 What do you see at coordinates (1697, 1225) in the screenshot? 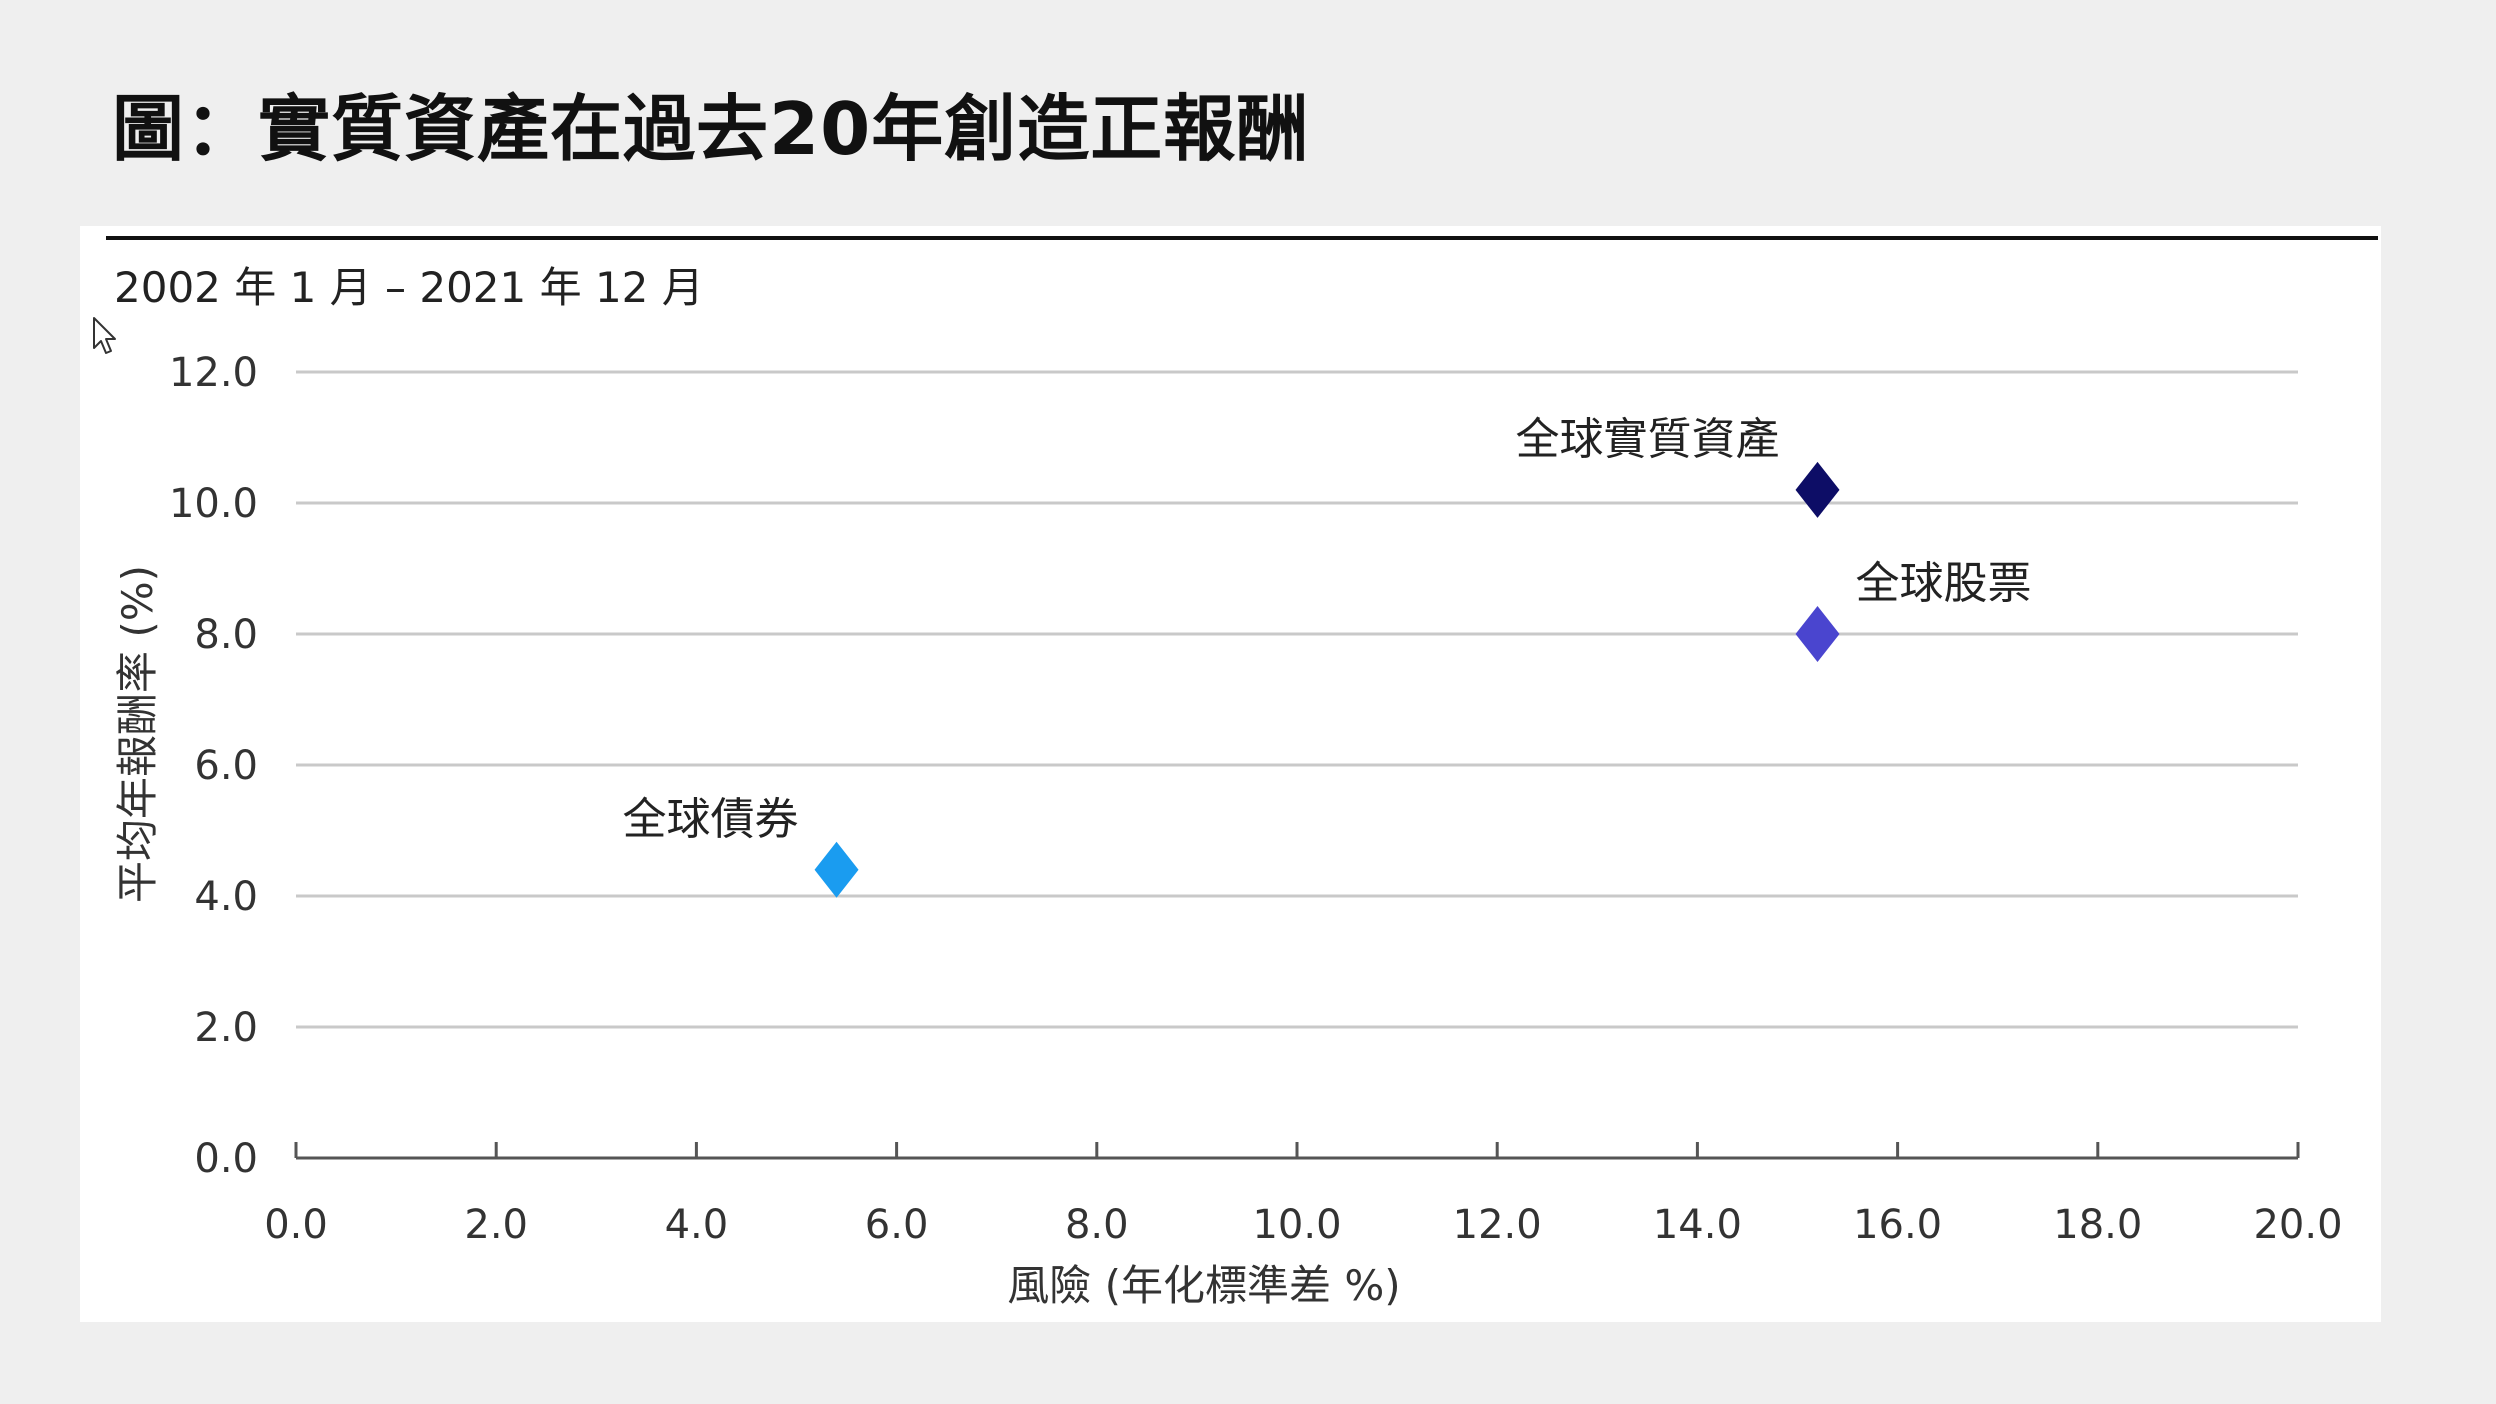
I see `x-tick-label: 14.0` at bounding box center [1697, 1225].